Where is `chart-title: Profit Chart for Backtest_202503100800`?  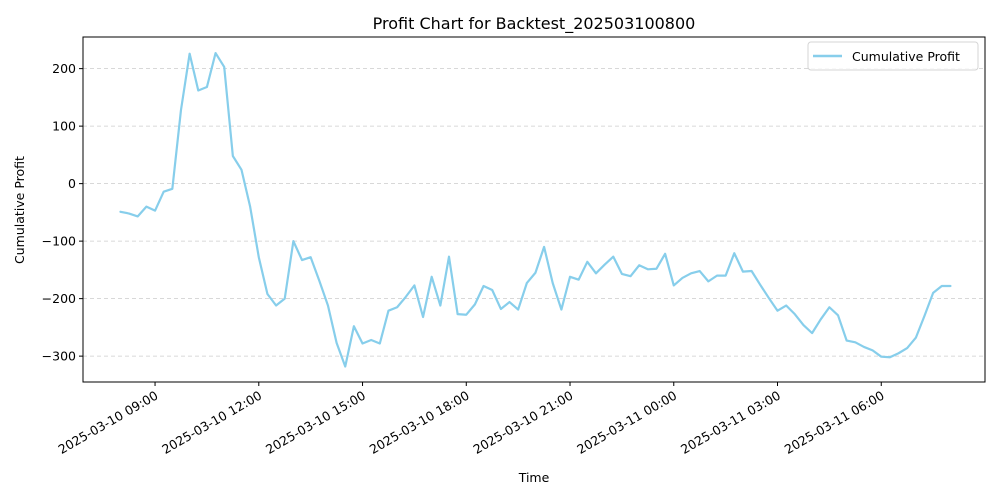 chart-title: Profit Chart for Backtest_202503100800 is located at coordinates (534, 24).